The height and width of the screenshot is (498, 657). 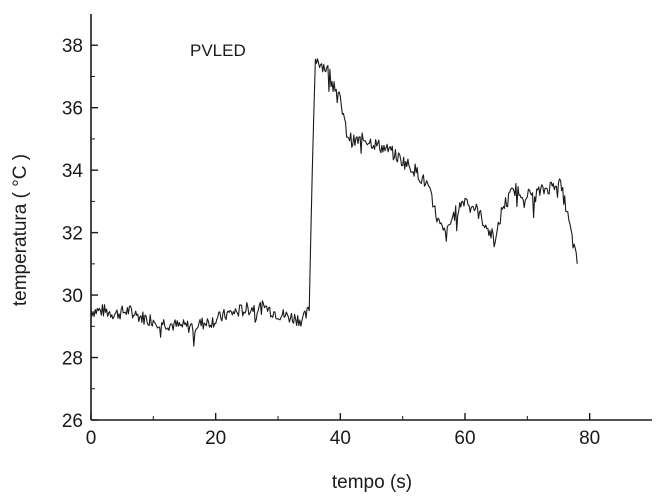 What do you see at coordinates (72, 359) in the screenshot?
I see `y-tick-label: 28` at bounding box center [72, 359].